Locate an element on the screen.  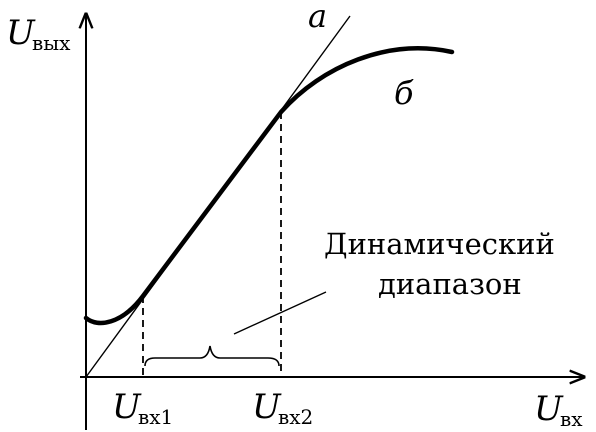
annotation-leader-line is located at coordinates (280, 313).